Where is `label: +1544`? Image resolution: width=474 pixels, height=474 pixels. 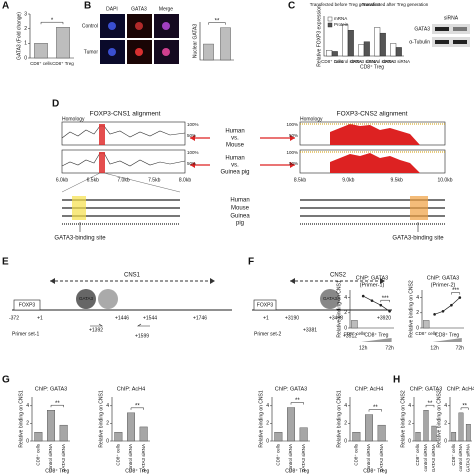
label: +1544 is located at coordinates (150, 318).